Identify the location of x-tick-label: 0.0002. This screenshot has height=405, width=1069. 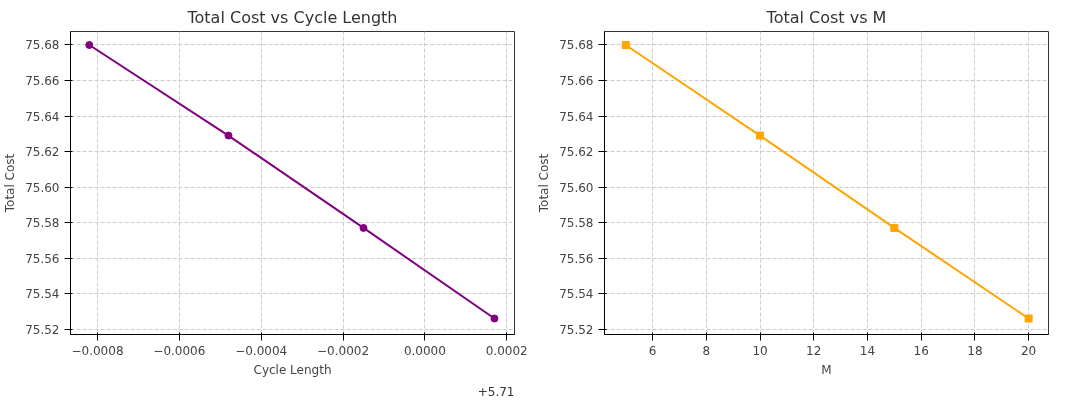
(506, 350).